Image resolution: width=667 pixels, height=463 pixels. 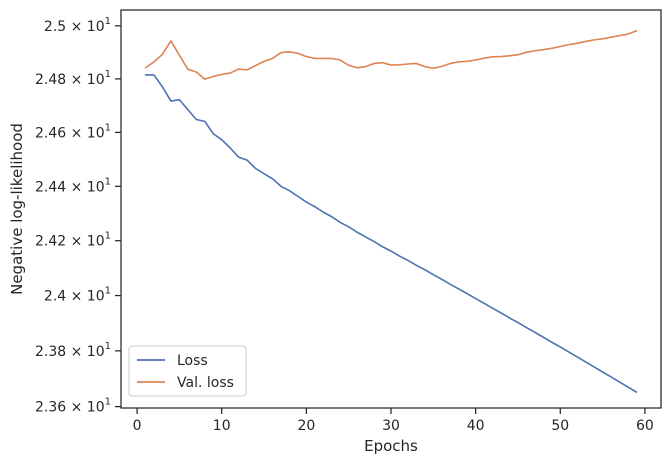 What do you see at coordinates (137, 426) in the screenshot?
I see `x-tick-label: 0` at bounding box center [137, 426].